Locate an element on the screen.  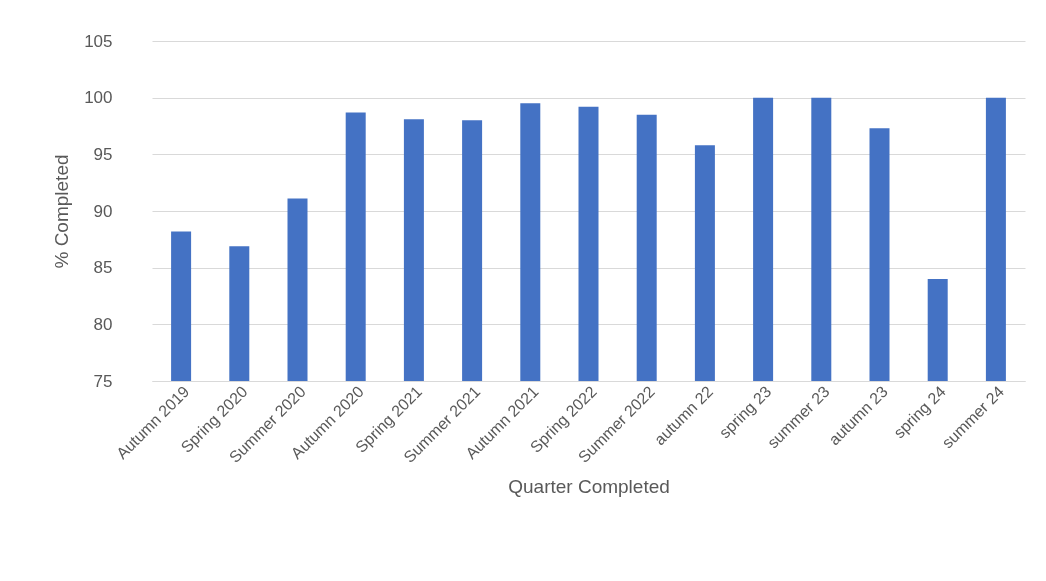
y-tick-label: 95 is located at coordinates (103, 154).